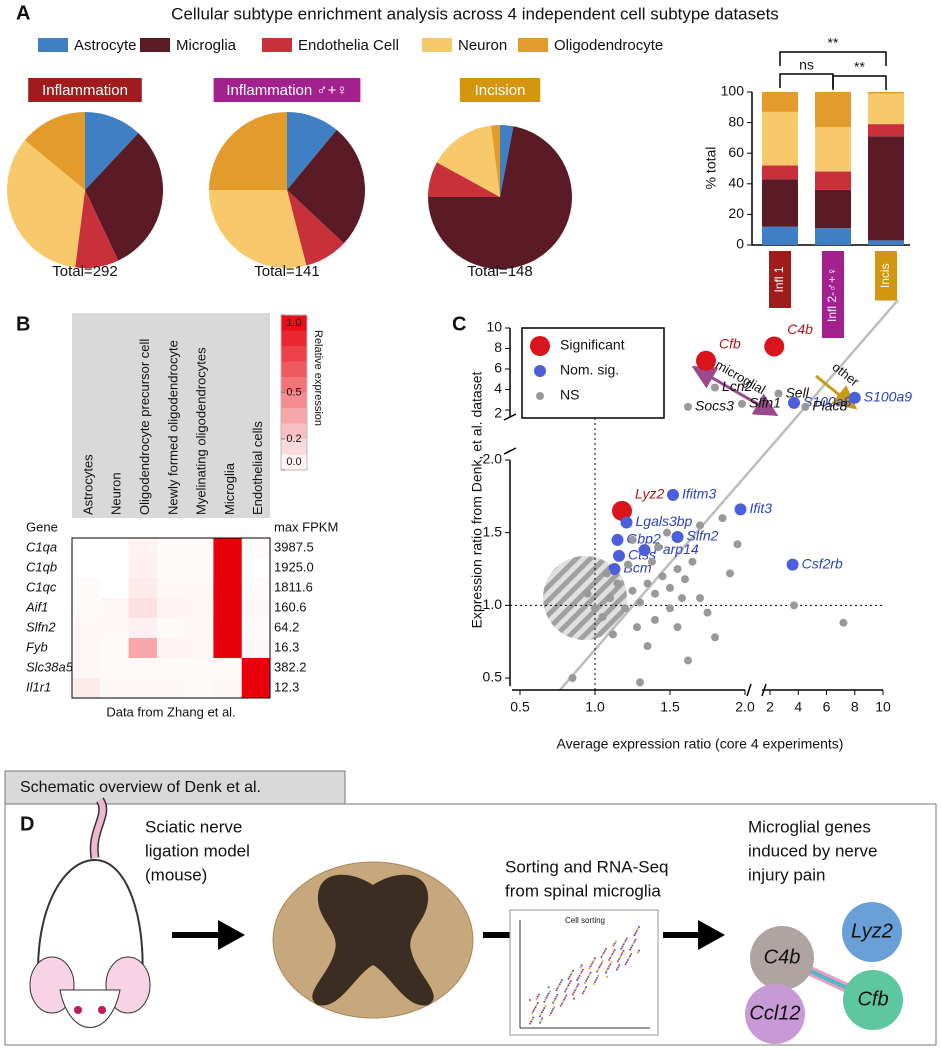 The height and width of the screenshot is (1050, 941). What do you see at coordinates (711, 168) in the screenshot?
I see `y-axis-label: % total` at bounding box center [711, 168].